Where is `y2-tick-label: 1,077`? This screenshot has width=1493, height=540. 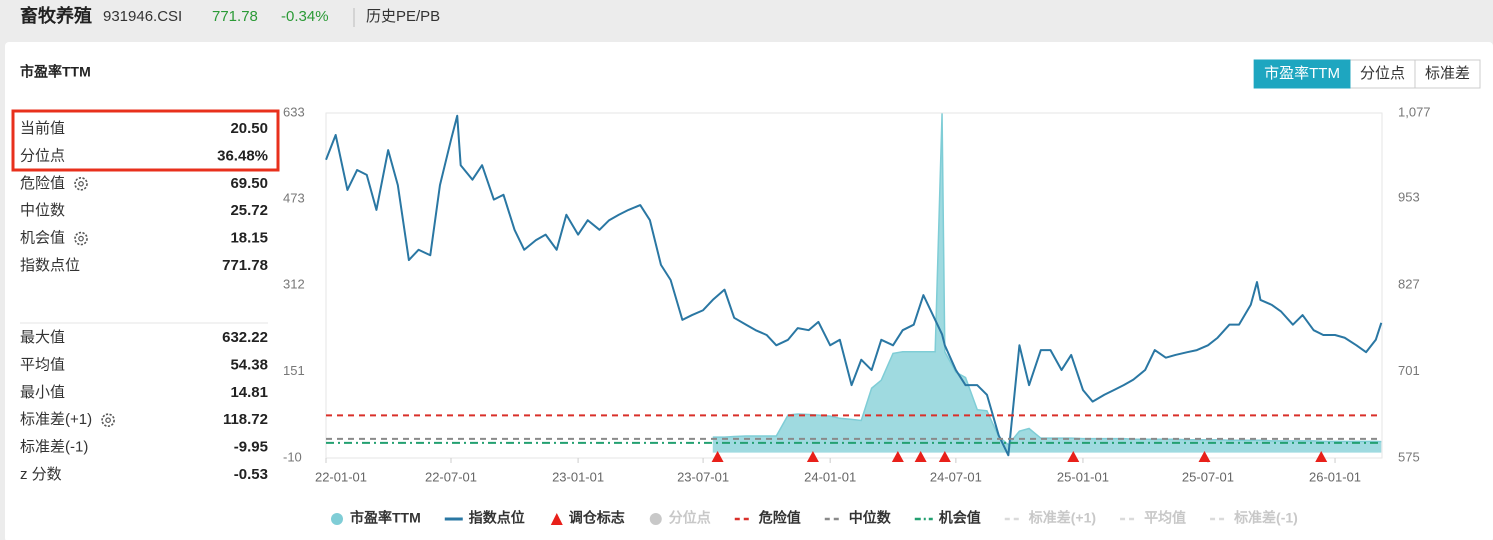
y2-tick-label: 1,077 is located at coordinates (1414, 111).